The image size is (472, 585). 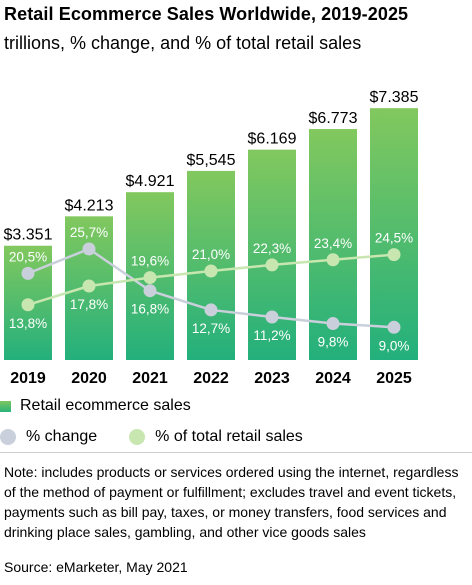 I want to click on divider, so click(x=236, y=452).